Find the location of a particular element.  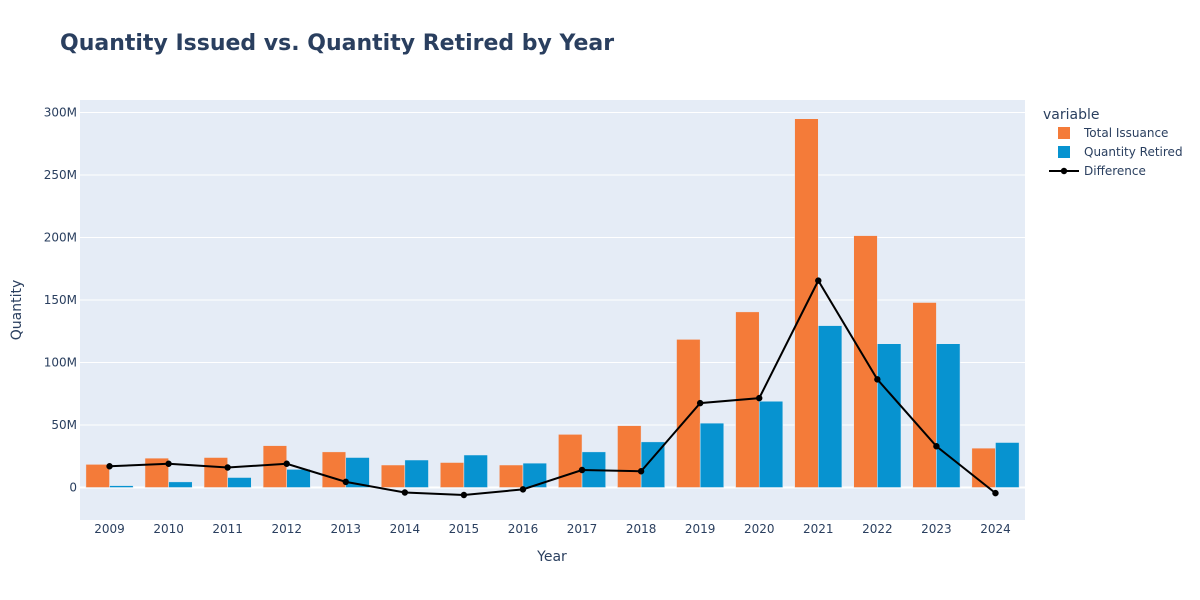

x-tick-label: 2023 is located at coordinates (936, 529).